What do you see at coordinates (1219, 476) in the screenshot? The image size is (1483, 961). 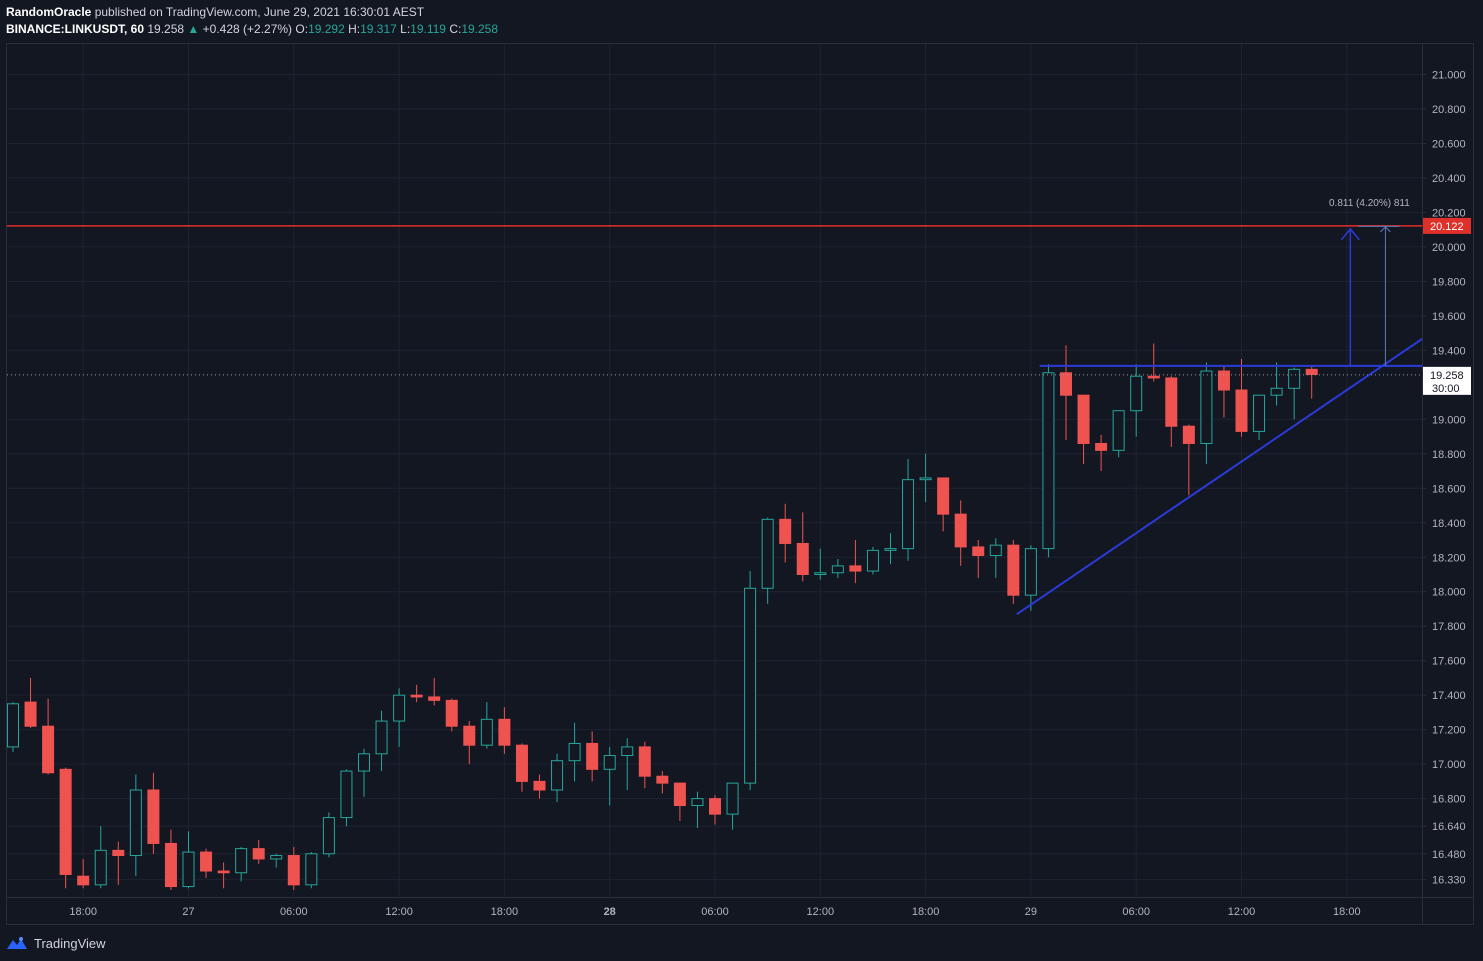 I see `ascending-trendline` at bounding box center [1219, 476].